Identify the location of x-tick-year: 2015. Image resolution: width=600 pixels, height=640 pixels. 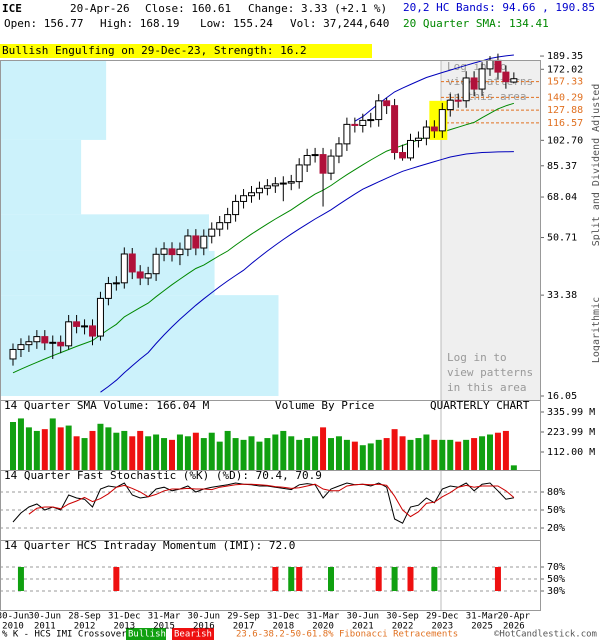
(164, 627).